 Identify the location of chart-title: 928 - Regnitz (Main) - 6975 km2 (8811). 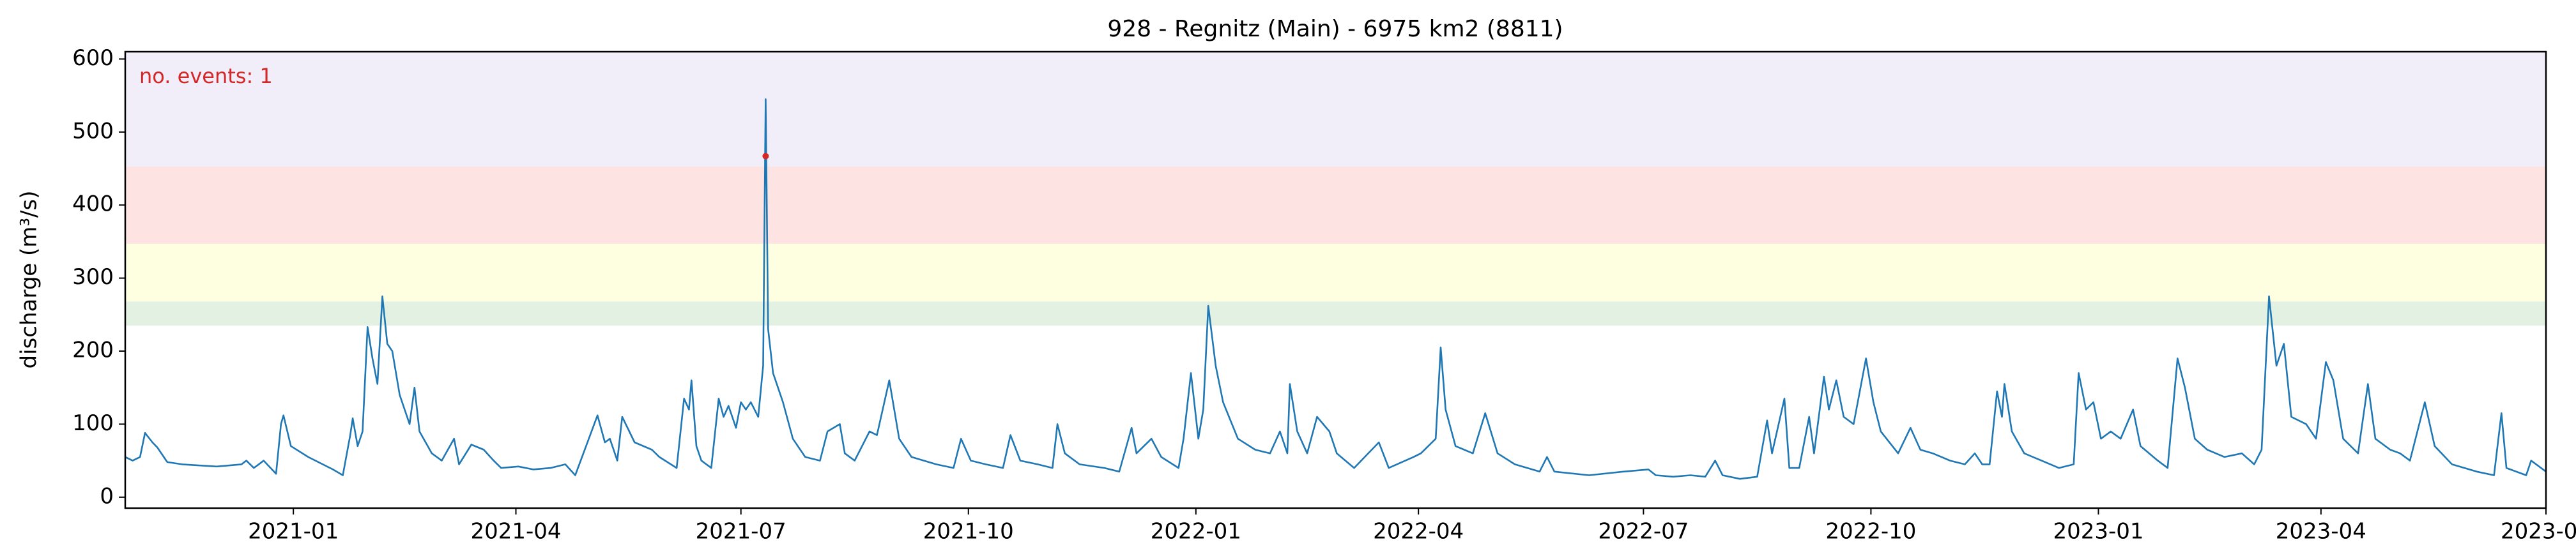
(1335, 29).